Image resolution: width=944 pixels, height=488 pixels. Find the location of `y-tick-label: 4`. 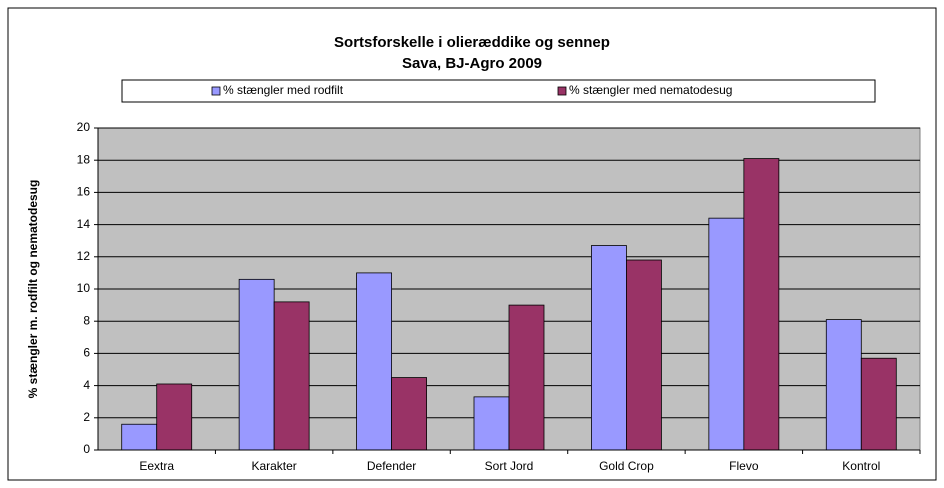

y-tick-label: 4 is located at coordinates (86, 385).